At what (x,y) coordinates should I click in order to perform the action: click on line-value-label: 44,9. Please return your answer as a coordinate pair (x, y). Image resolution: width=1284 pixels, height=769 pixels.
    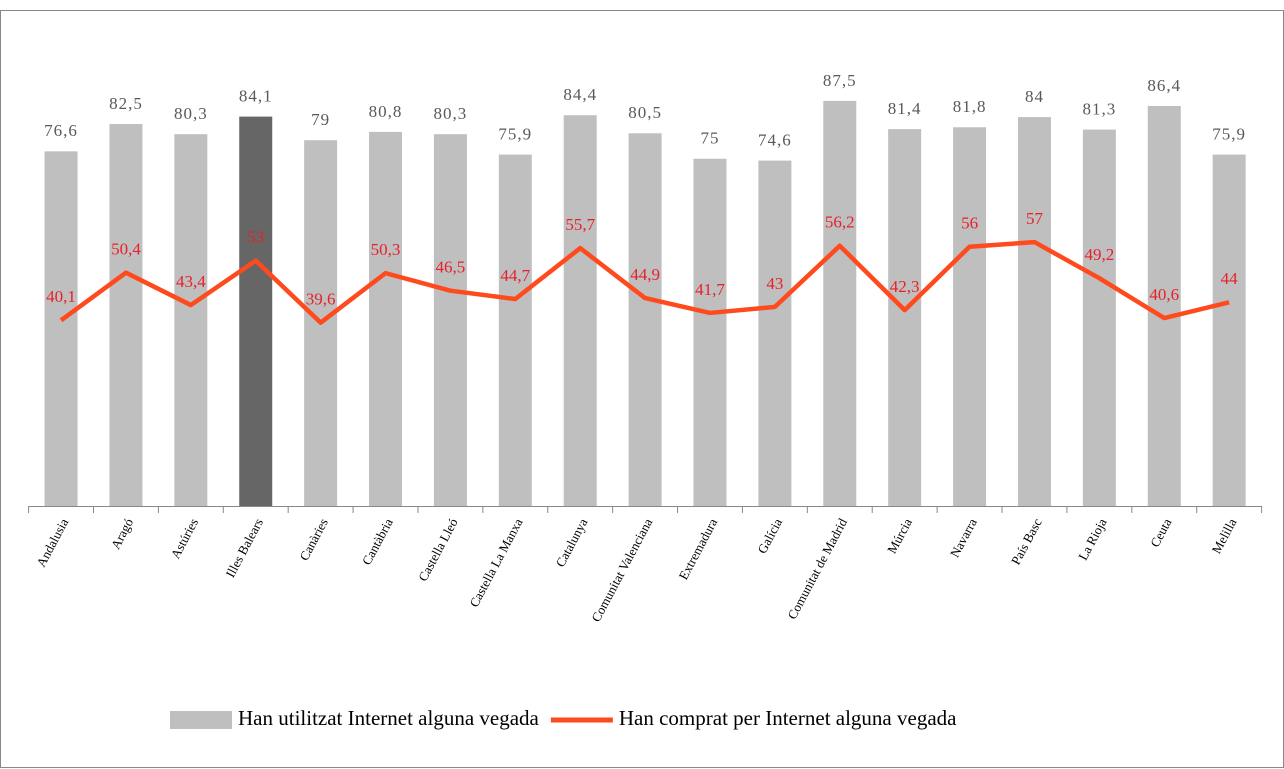
    Looking at the image, I should click on (645, 274).